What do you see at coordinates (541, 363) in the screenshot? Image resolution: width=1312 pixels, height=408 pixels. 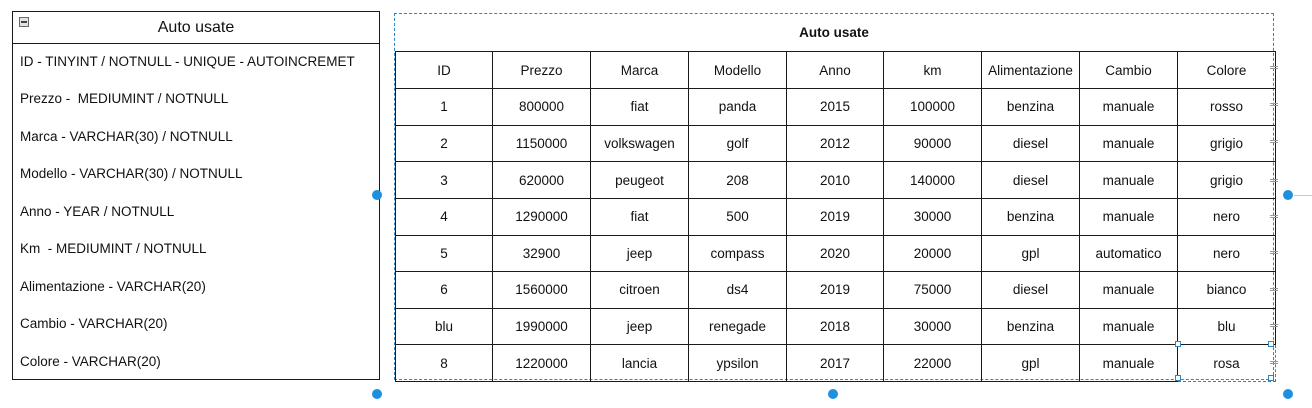 I see `table-cell: 1220000` at bounding box center [541, 363].